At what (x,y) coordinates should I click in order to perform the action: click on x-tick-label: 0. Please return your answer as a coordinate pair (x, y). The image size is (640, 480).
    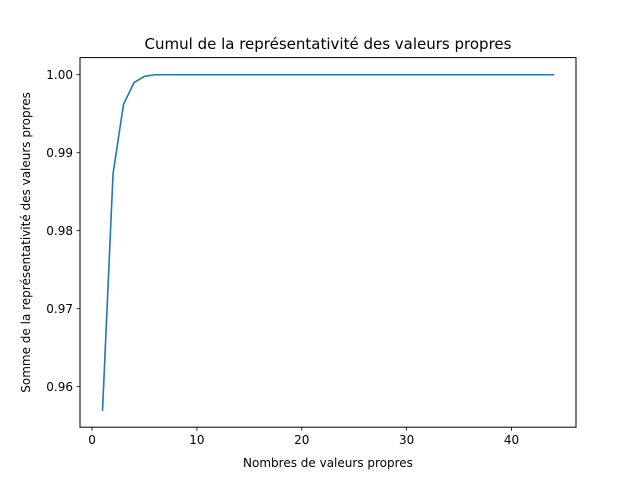
    Looking at the image, I should click on (92, 440).